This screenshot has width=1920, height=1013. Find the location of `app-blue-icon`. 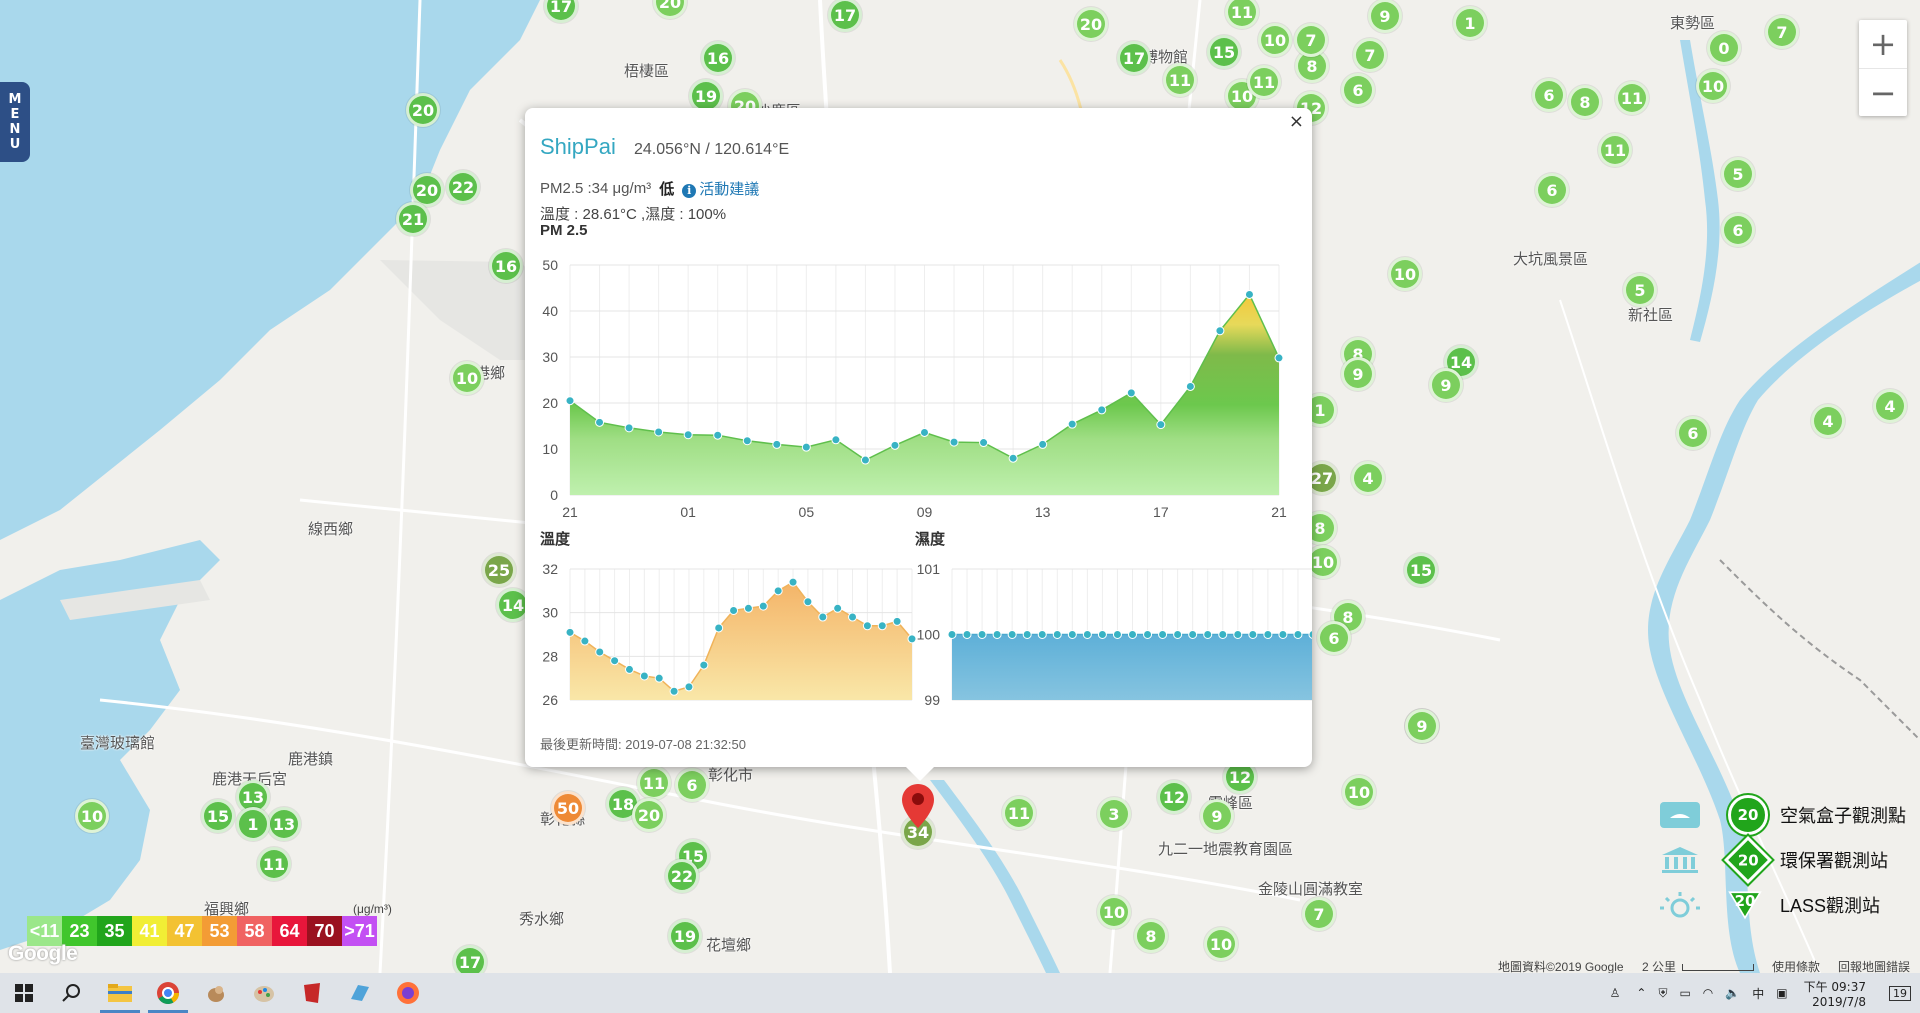

app-blue-icon is located at coordinates (360, 993).